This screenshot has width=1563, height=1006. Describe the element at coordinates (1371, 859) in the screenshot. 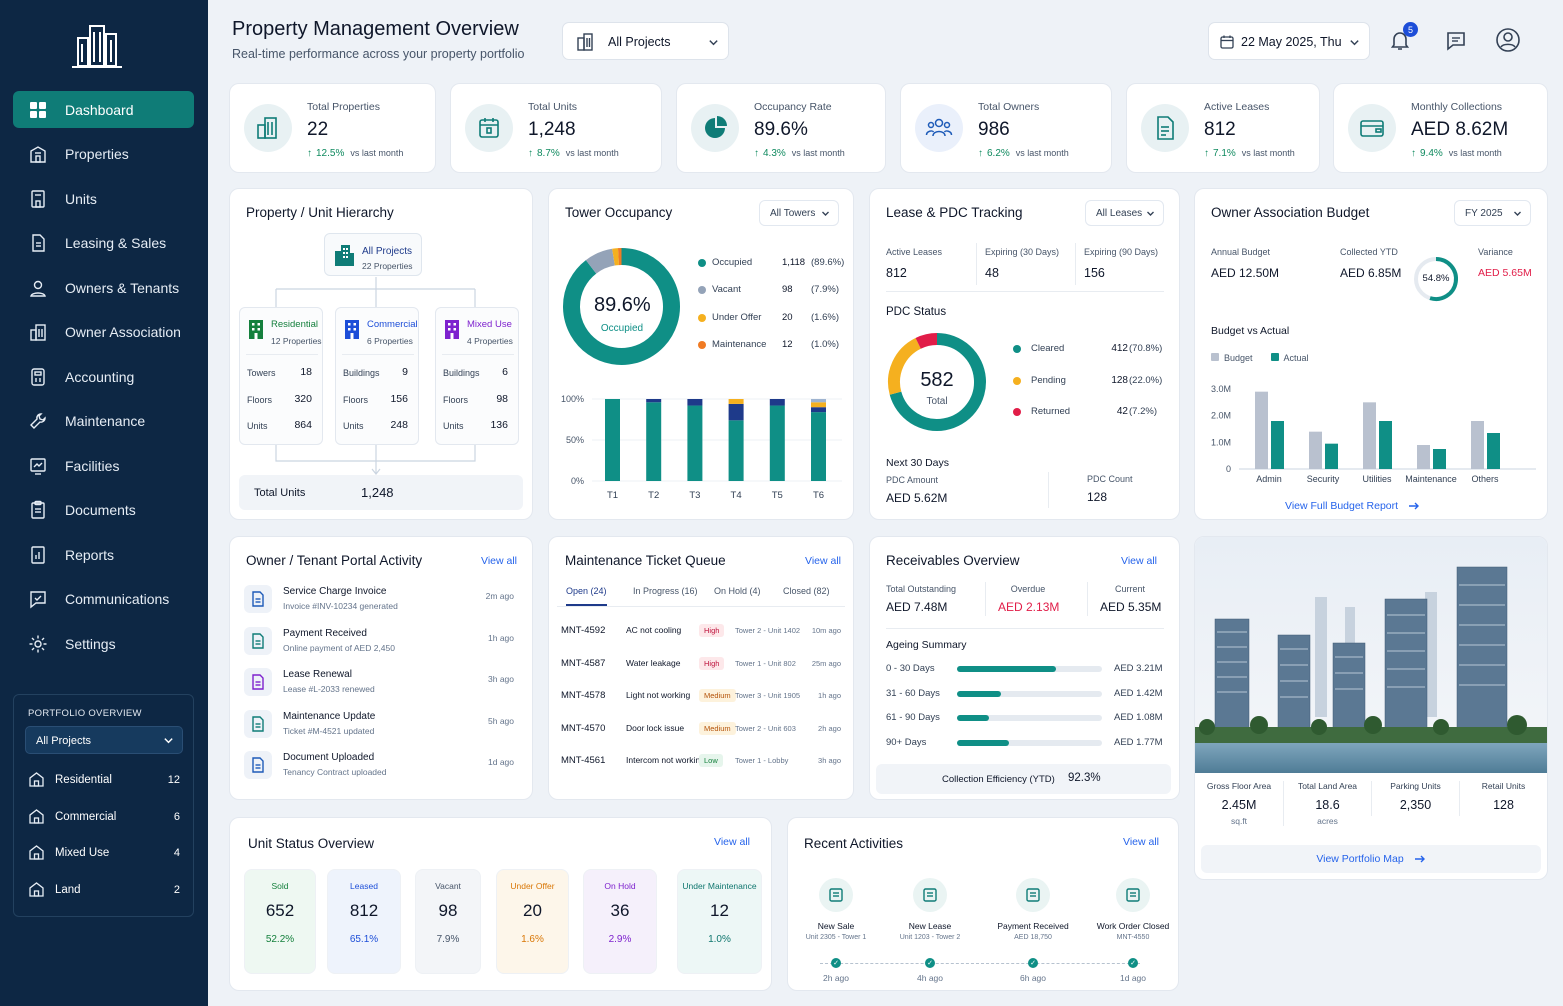

I see `view-portfolio-map-link: View Portfolio Map` at that location.